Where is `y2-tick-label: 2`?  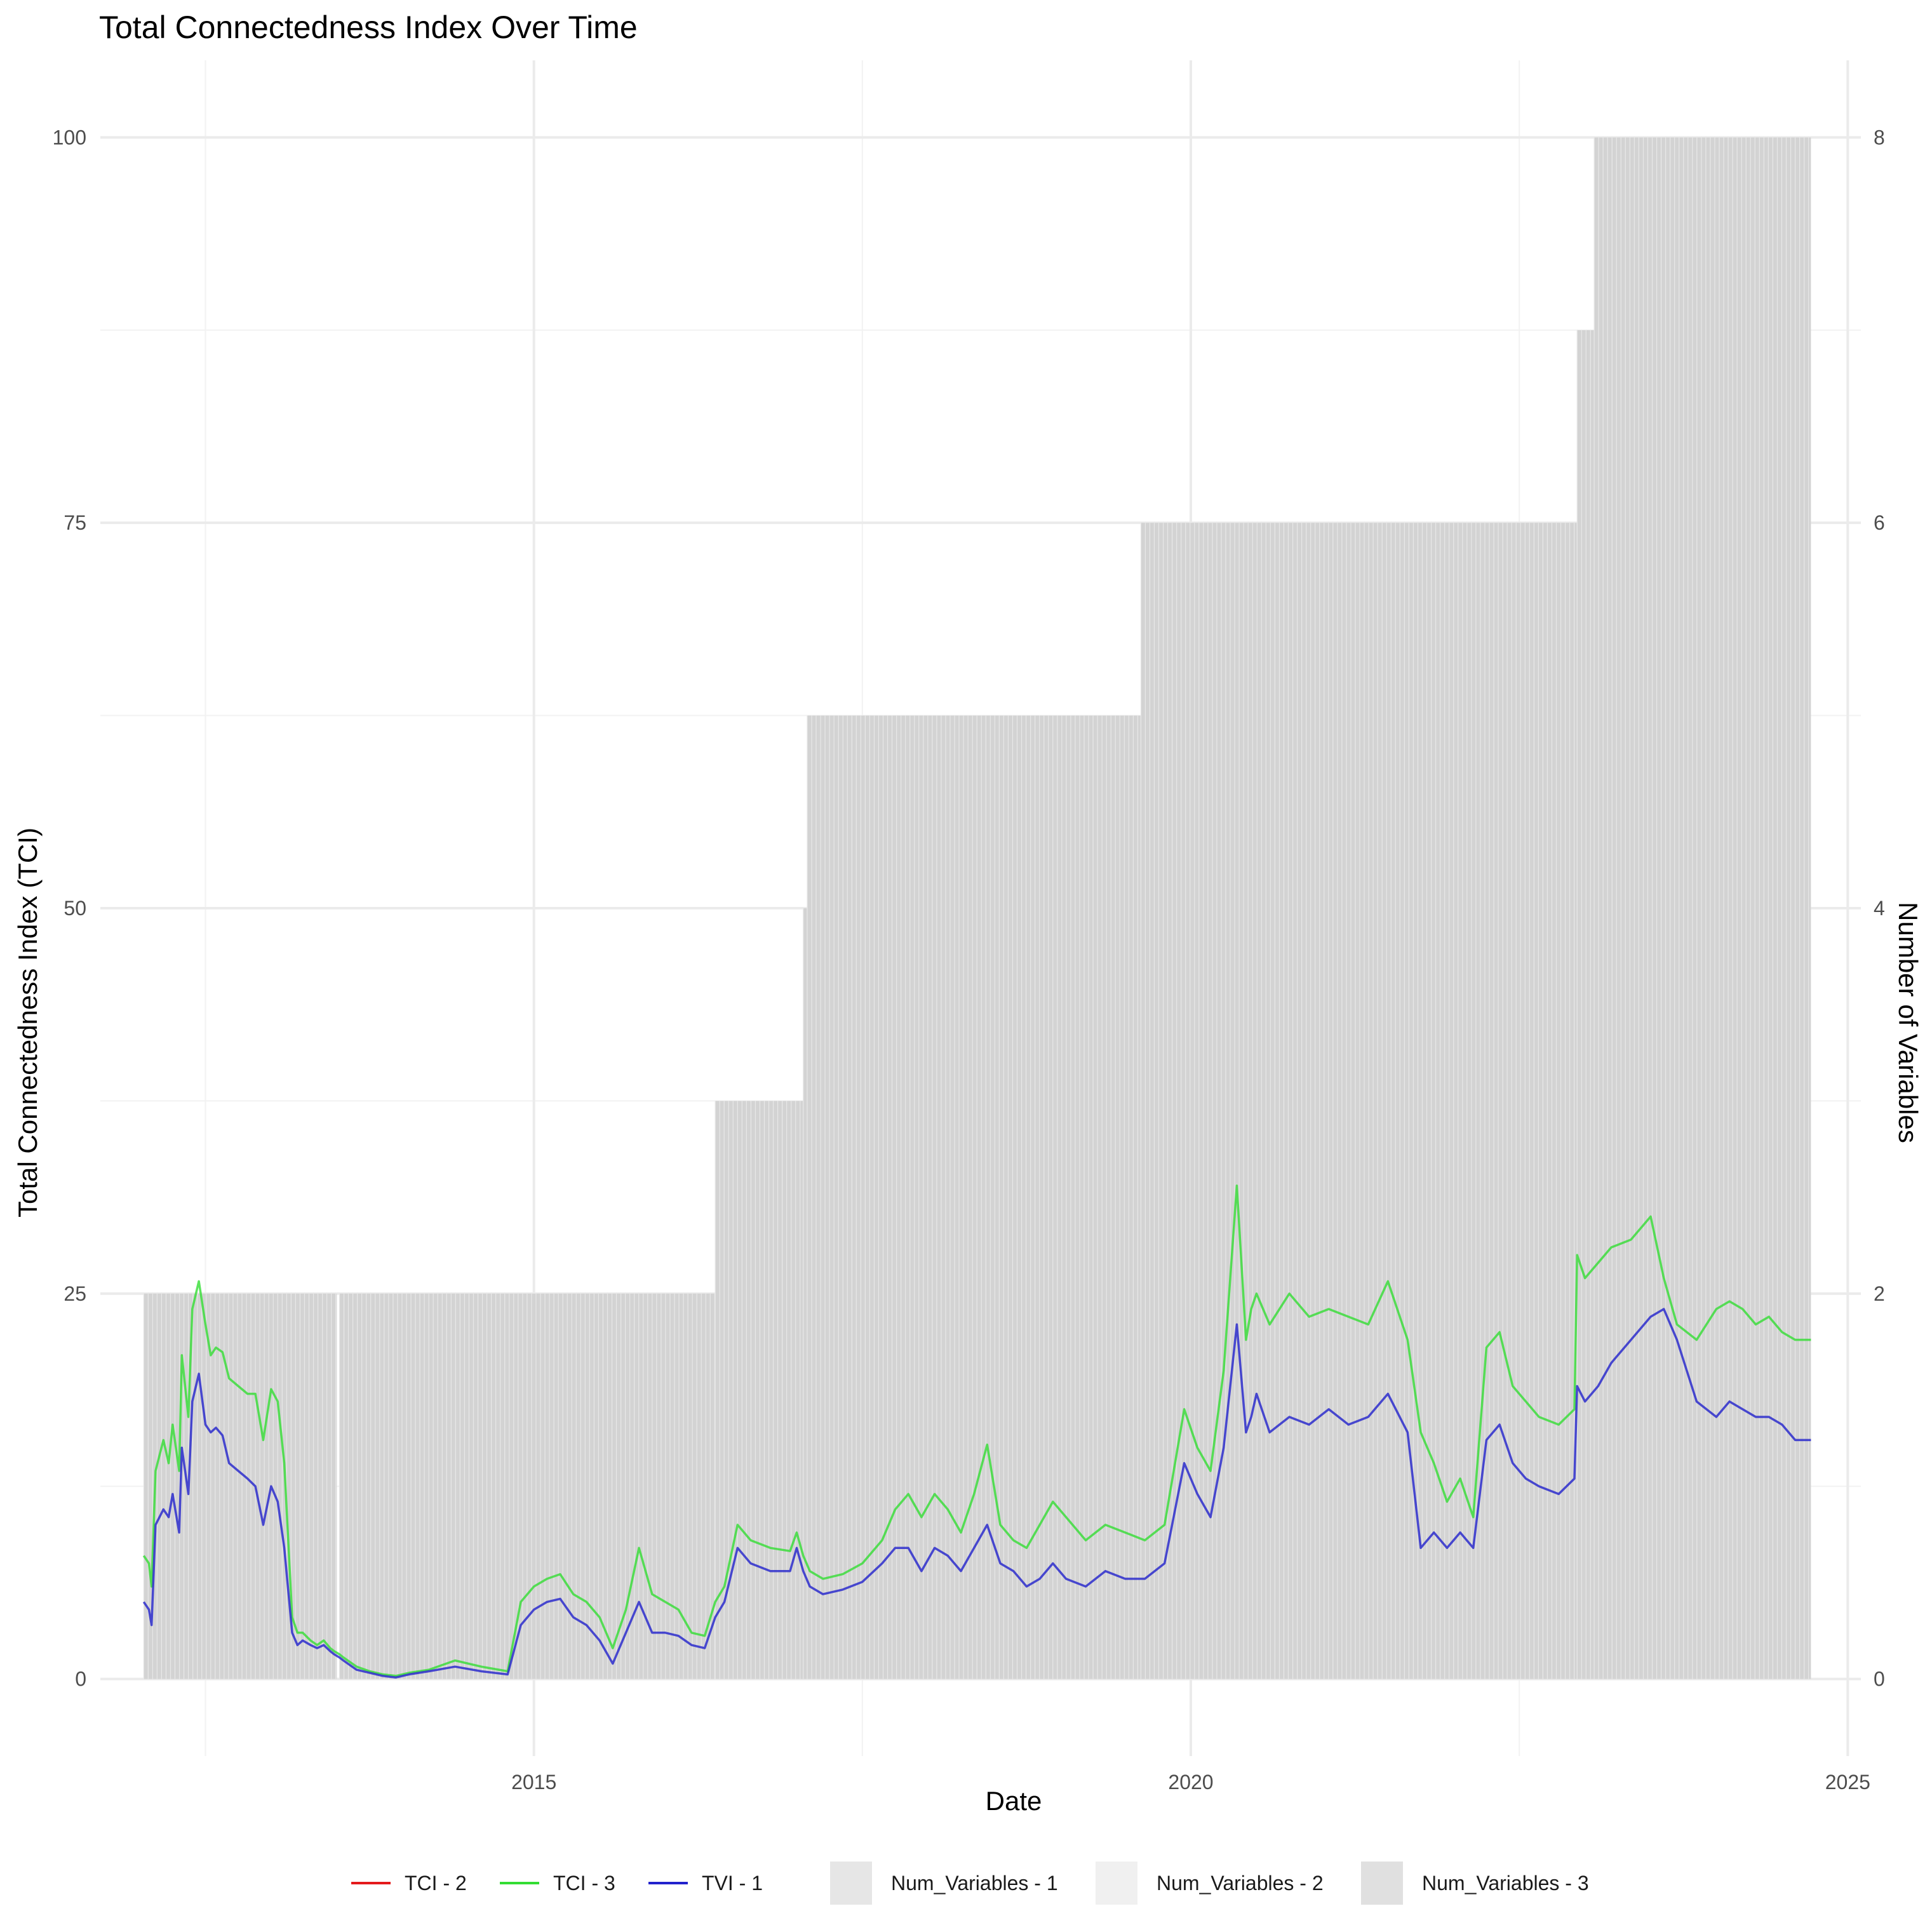
y2-tick-label: 2 is located at coordinates (1879, 1293).